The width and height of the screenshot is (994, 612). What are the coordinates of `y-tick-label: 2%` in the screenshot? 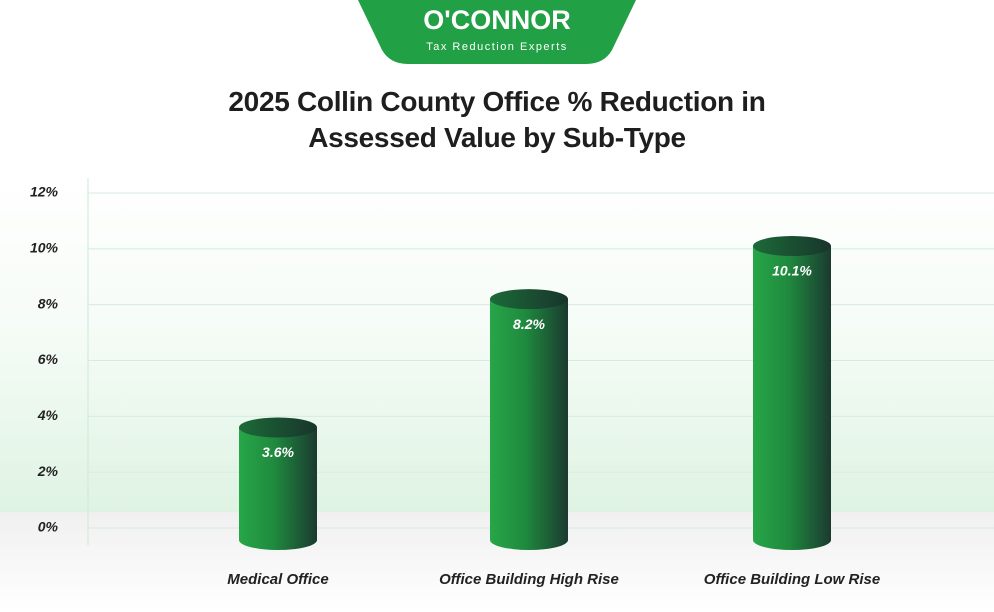 It's located at (48, 471).